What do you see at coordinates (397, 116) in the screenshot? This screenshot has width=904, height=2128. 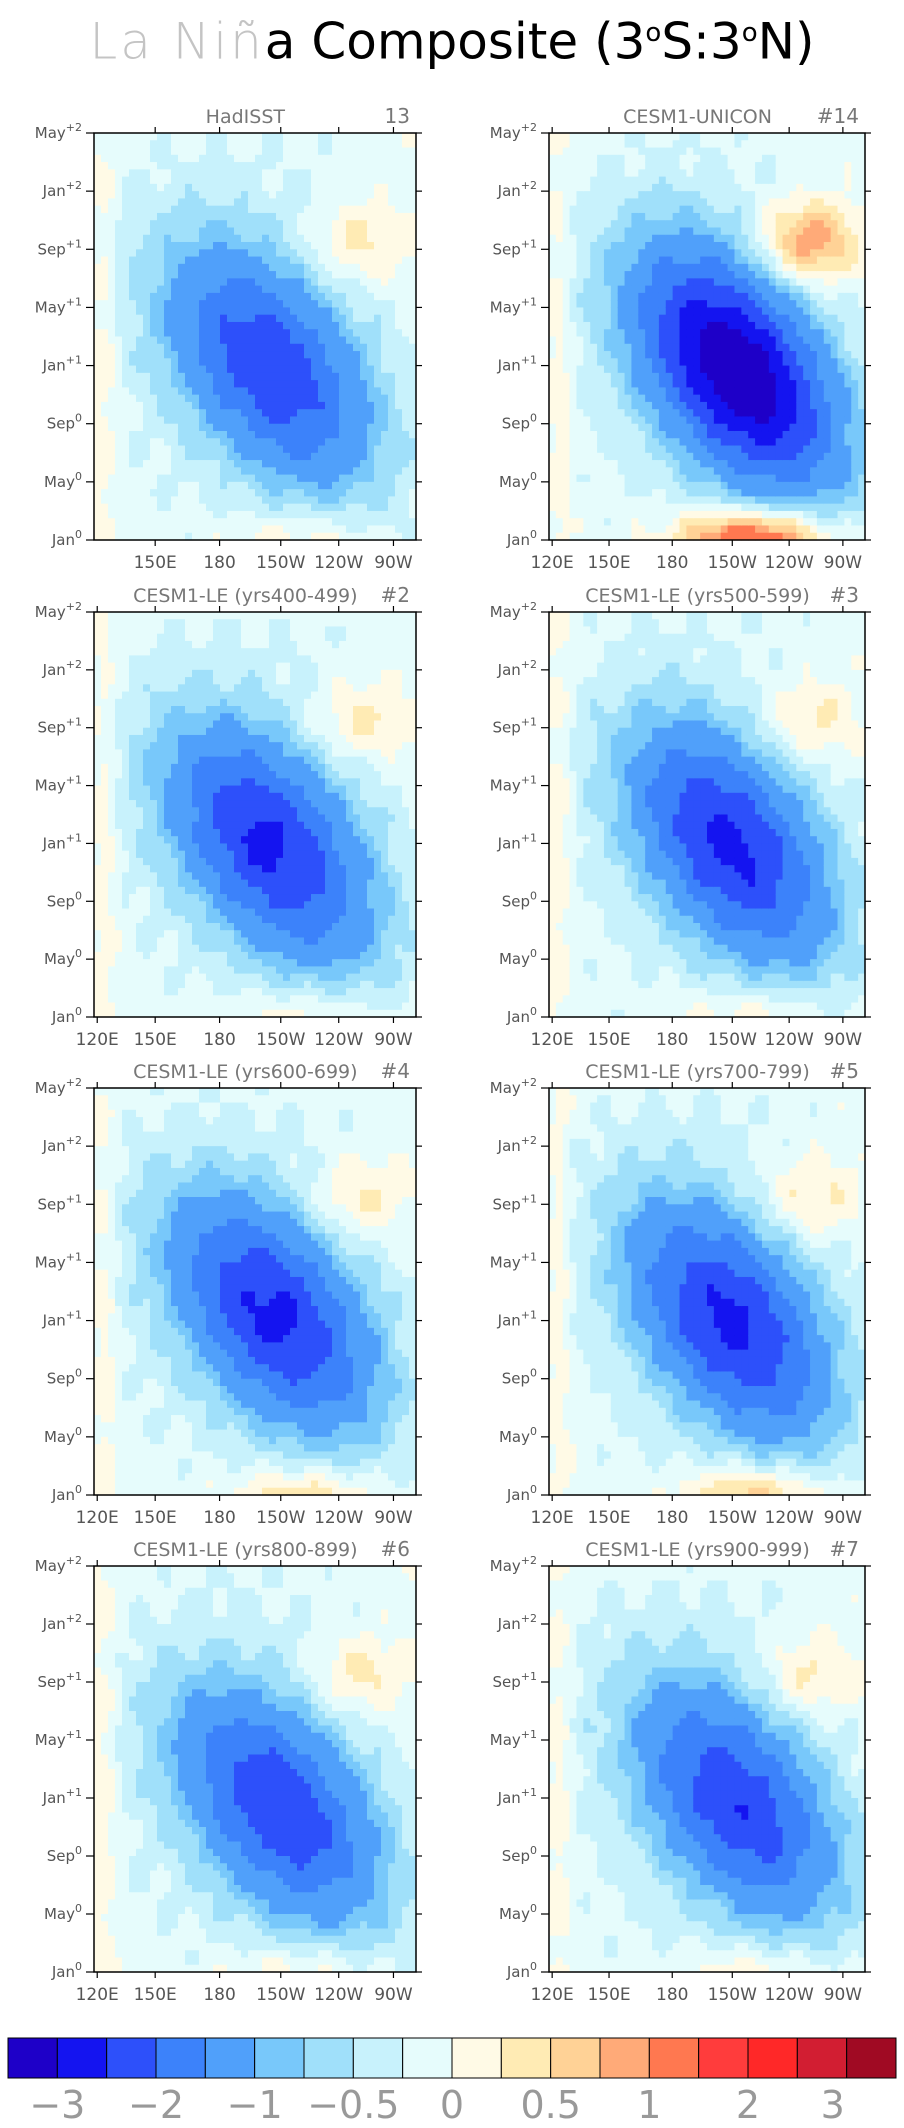 I see `panel-tag: 13` at bounding box center [397, 116].